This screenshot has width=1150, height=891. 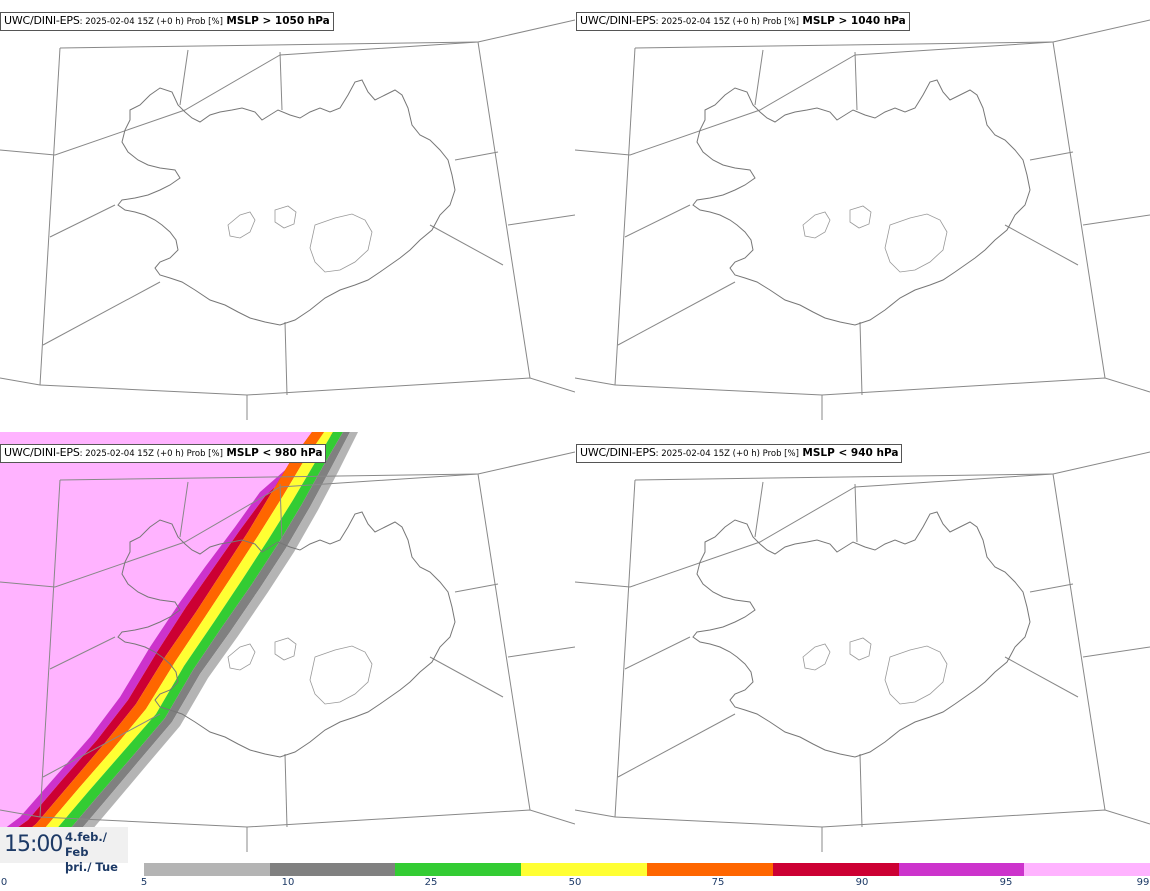 I want to click on probability-colorbar, so click(x=647, y=869).